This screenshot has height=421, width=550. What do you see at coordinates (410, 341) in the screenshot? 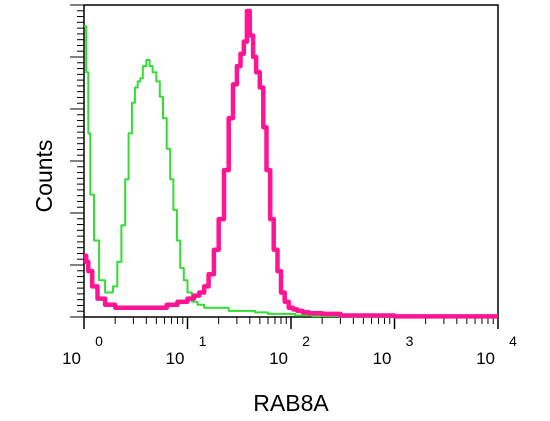
I see `x-tick-label-exponent: 3` at bounding box center [410, 341].